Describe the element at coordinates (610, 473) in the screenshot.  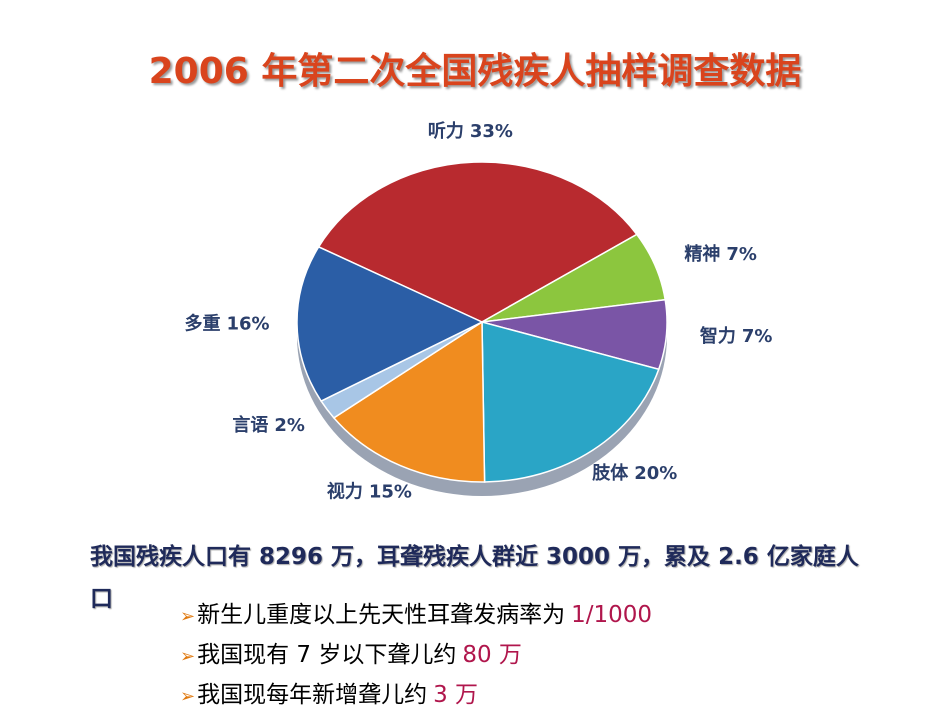
I see `slice-category: 肢体` at that location.